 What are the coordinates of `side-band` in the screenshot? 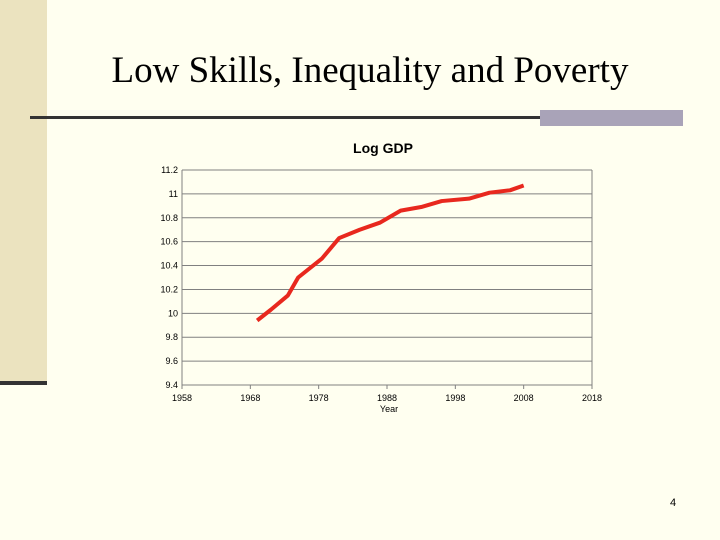 It's located at (23, 191).